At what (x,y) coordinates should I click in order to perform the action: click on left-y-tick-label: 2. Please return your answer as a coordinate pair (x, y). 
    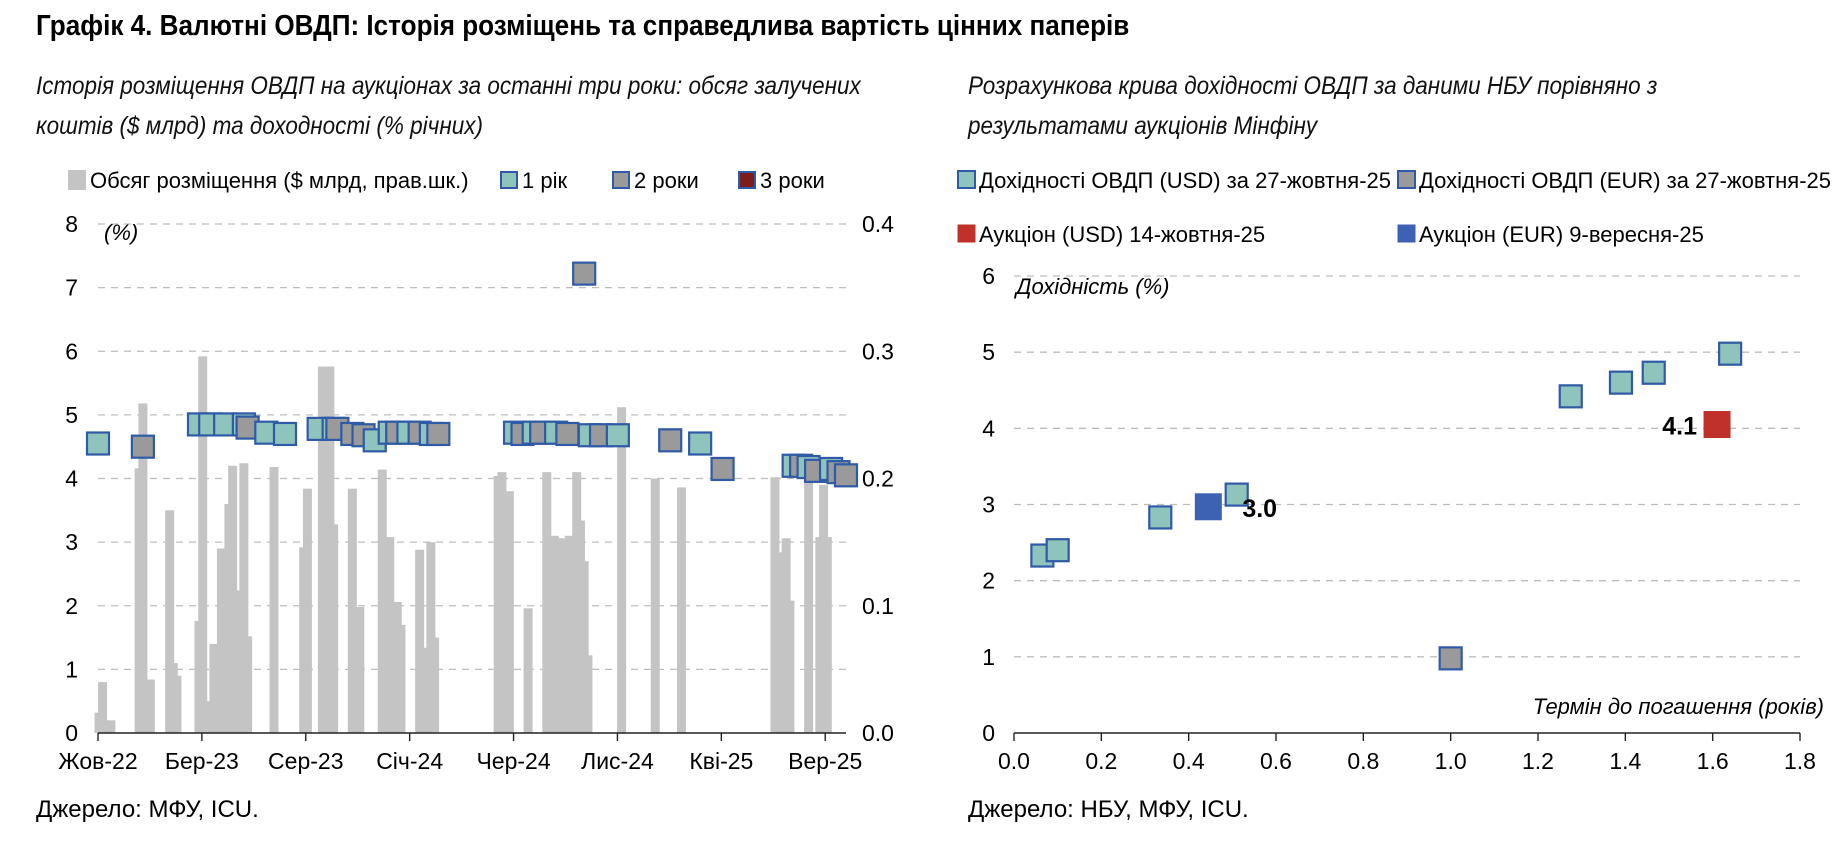
    Looking at the image, I should click on (71, 606).